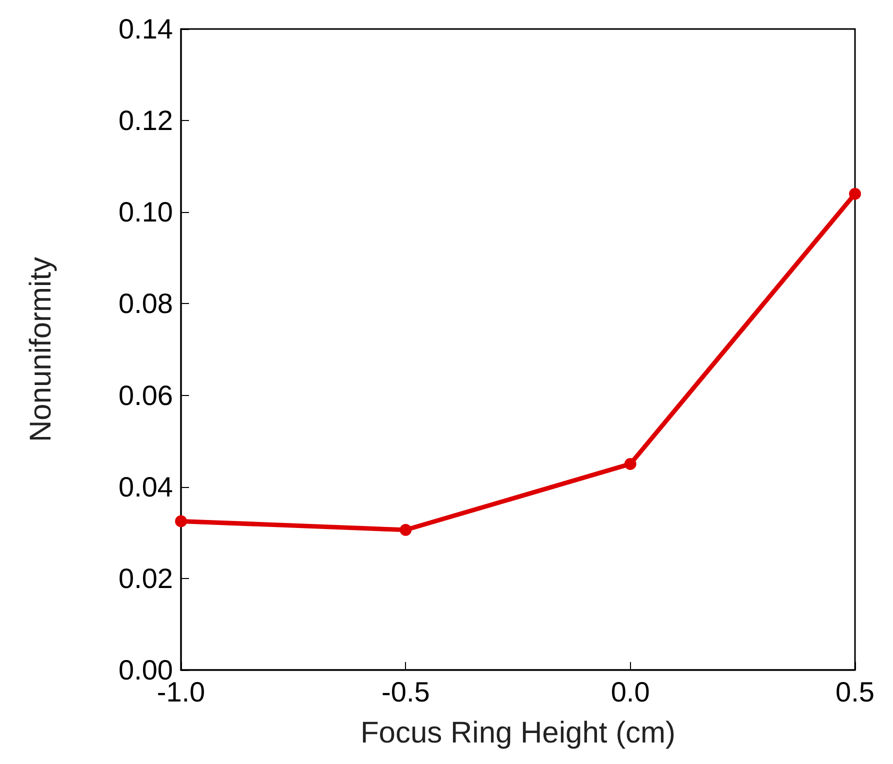 This screenshot has width=893, height=764. I want to click on x-tick-label: 0.5, so click(855, 692).